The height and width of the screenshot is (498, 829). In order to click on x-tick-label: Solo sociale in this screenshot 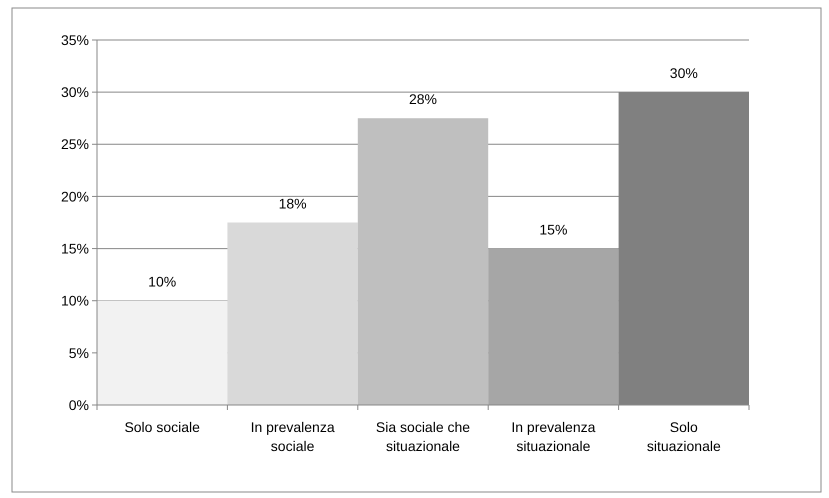, I will do `click(162, 427)`.